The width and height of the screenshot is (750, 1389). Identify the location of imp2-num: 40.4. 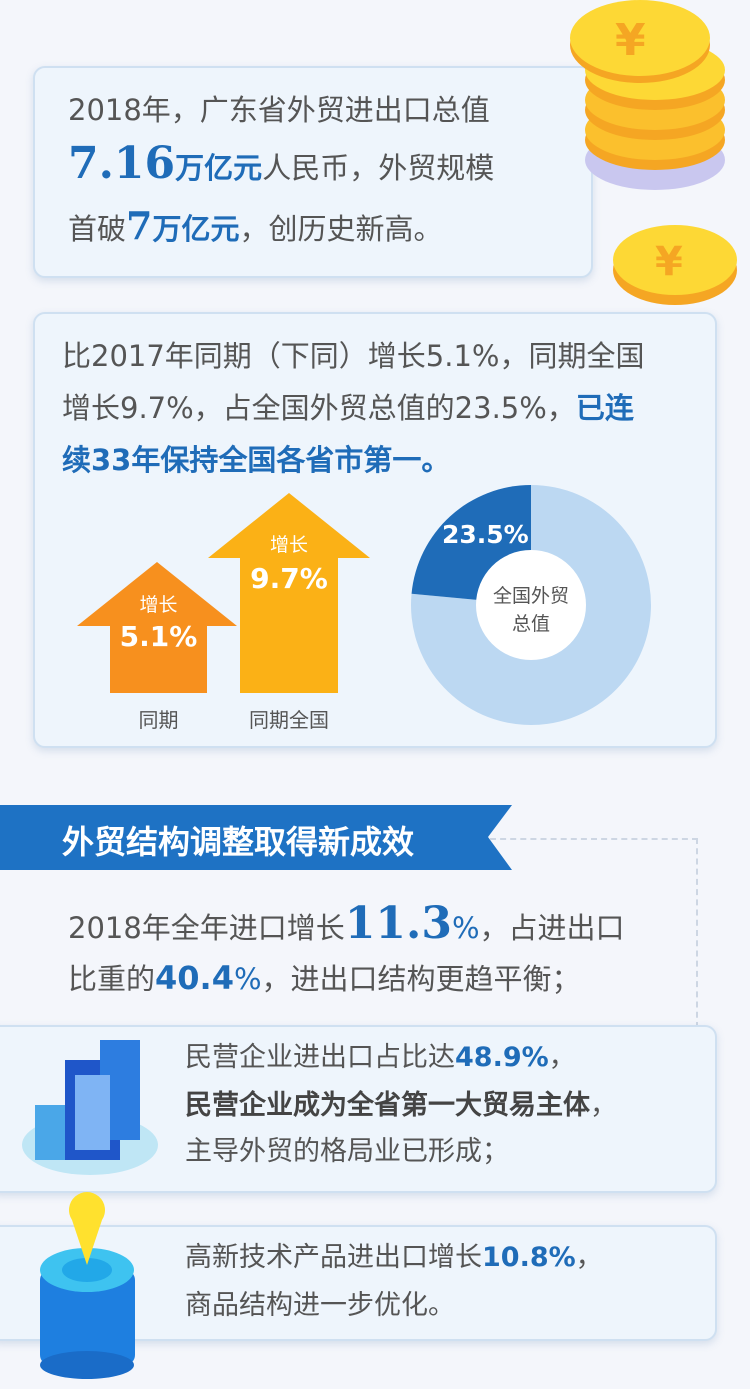
(194, 978).